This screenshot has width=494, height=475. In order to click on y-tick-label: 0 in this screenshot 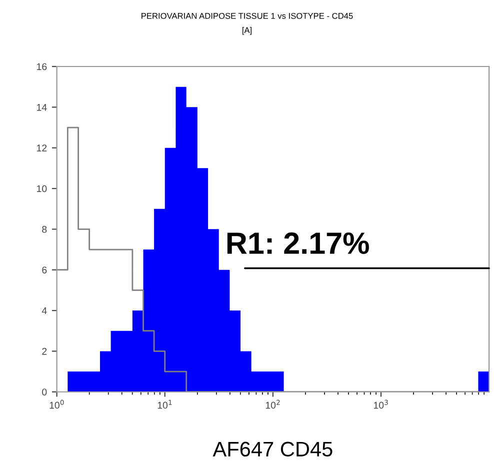, I will do `click(44, 392)`.